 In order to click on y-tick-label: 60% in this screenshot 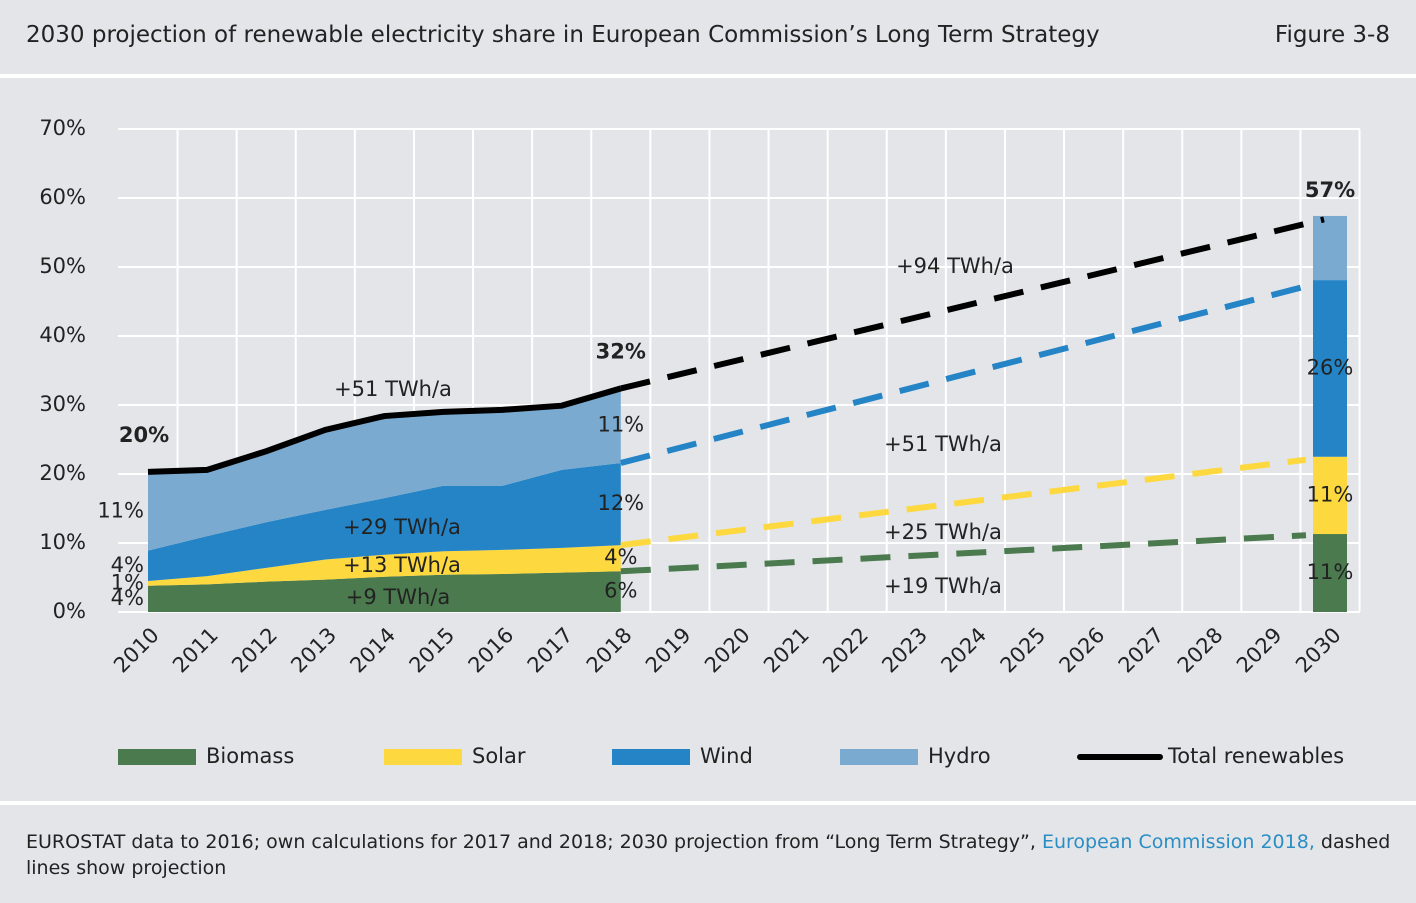, I will do `click(62, 197)`.